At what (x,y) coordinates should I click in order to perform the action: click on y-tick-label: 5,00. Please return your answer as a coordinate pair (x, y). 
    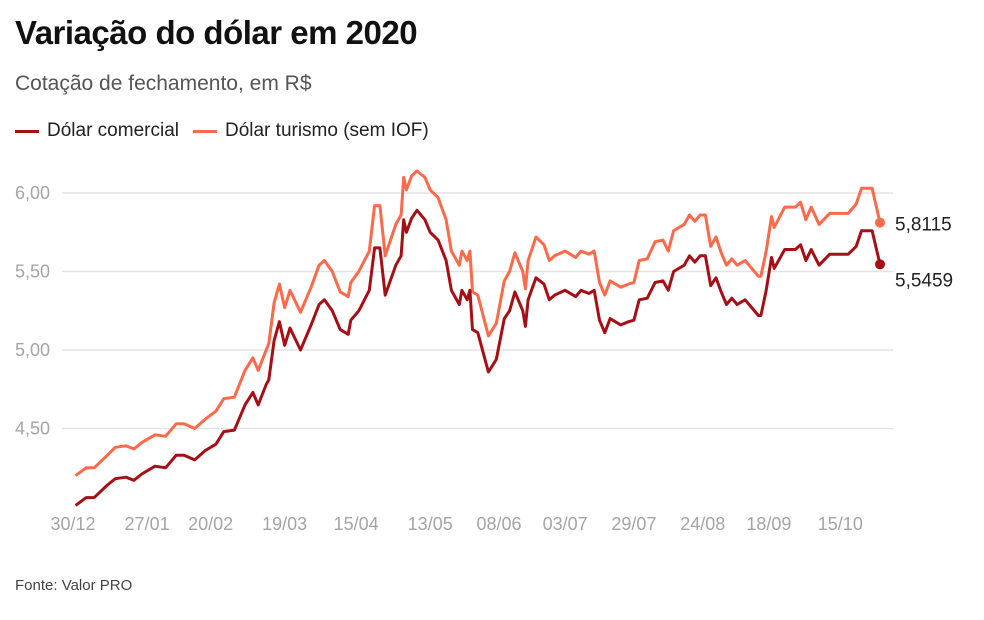
    Looking at the image, I should click on (32, 350).